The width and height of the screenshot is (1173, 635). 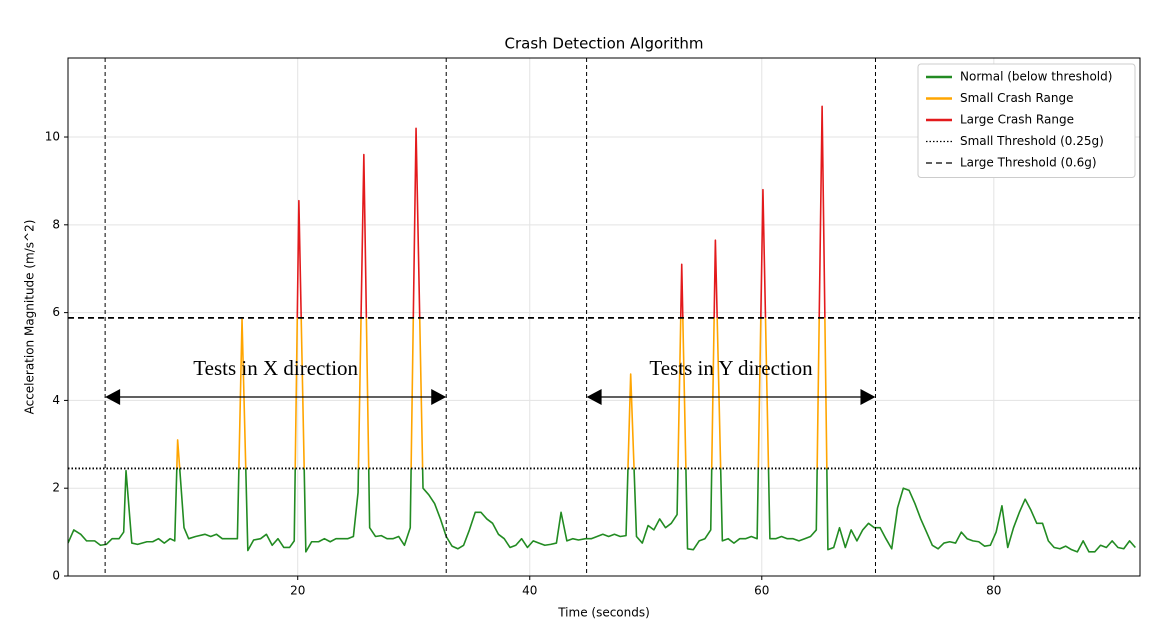 I want to click on legend-label: Large Crash Range, so click(x=1017, y=120).